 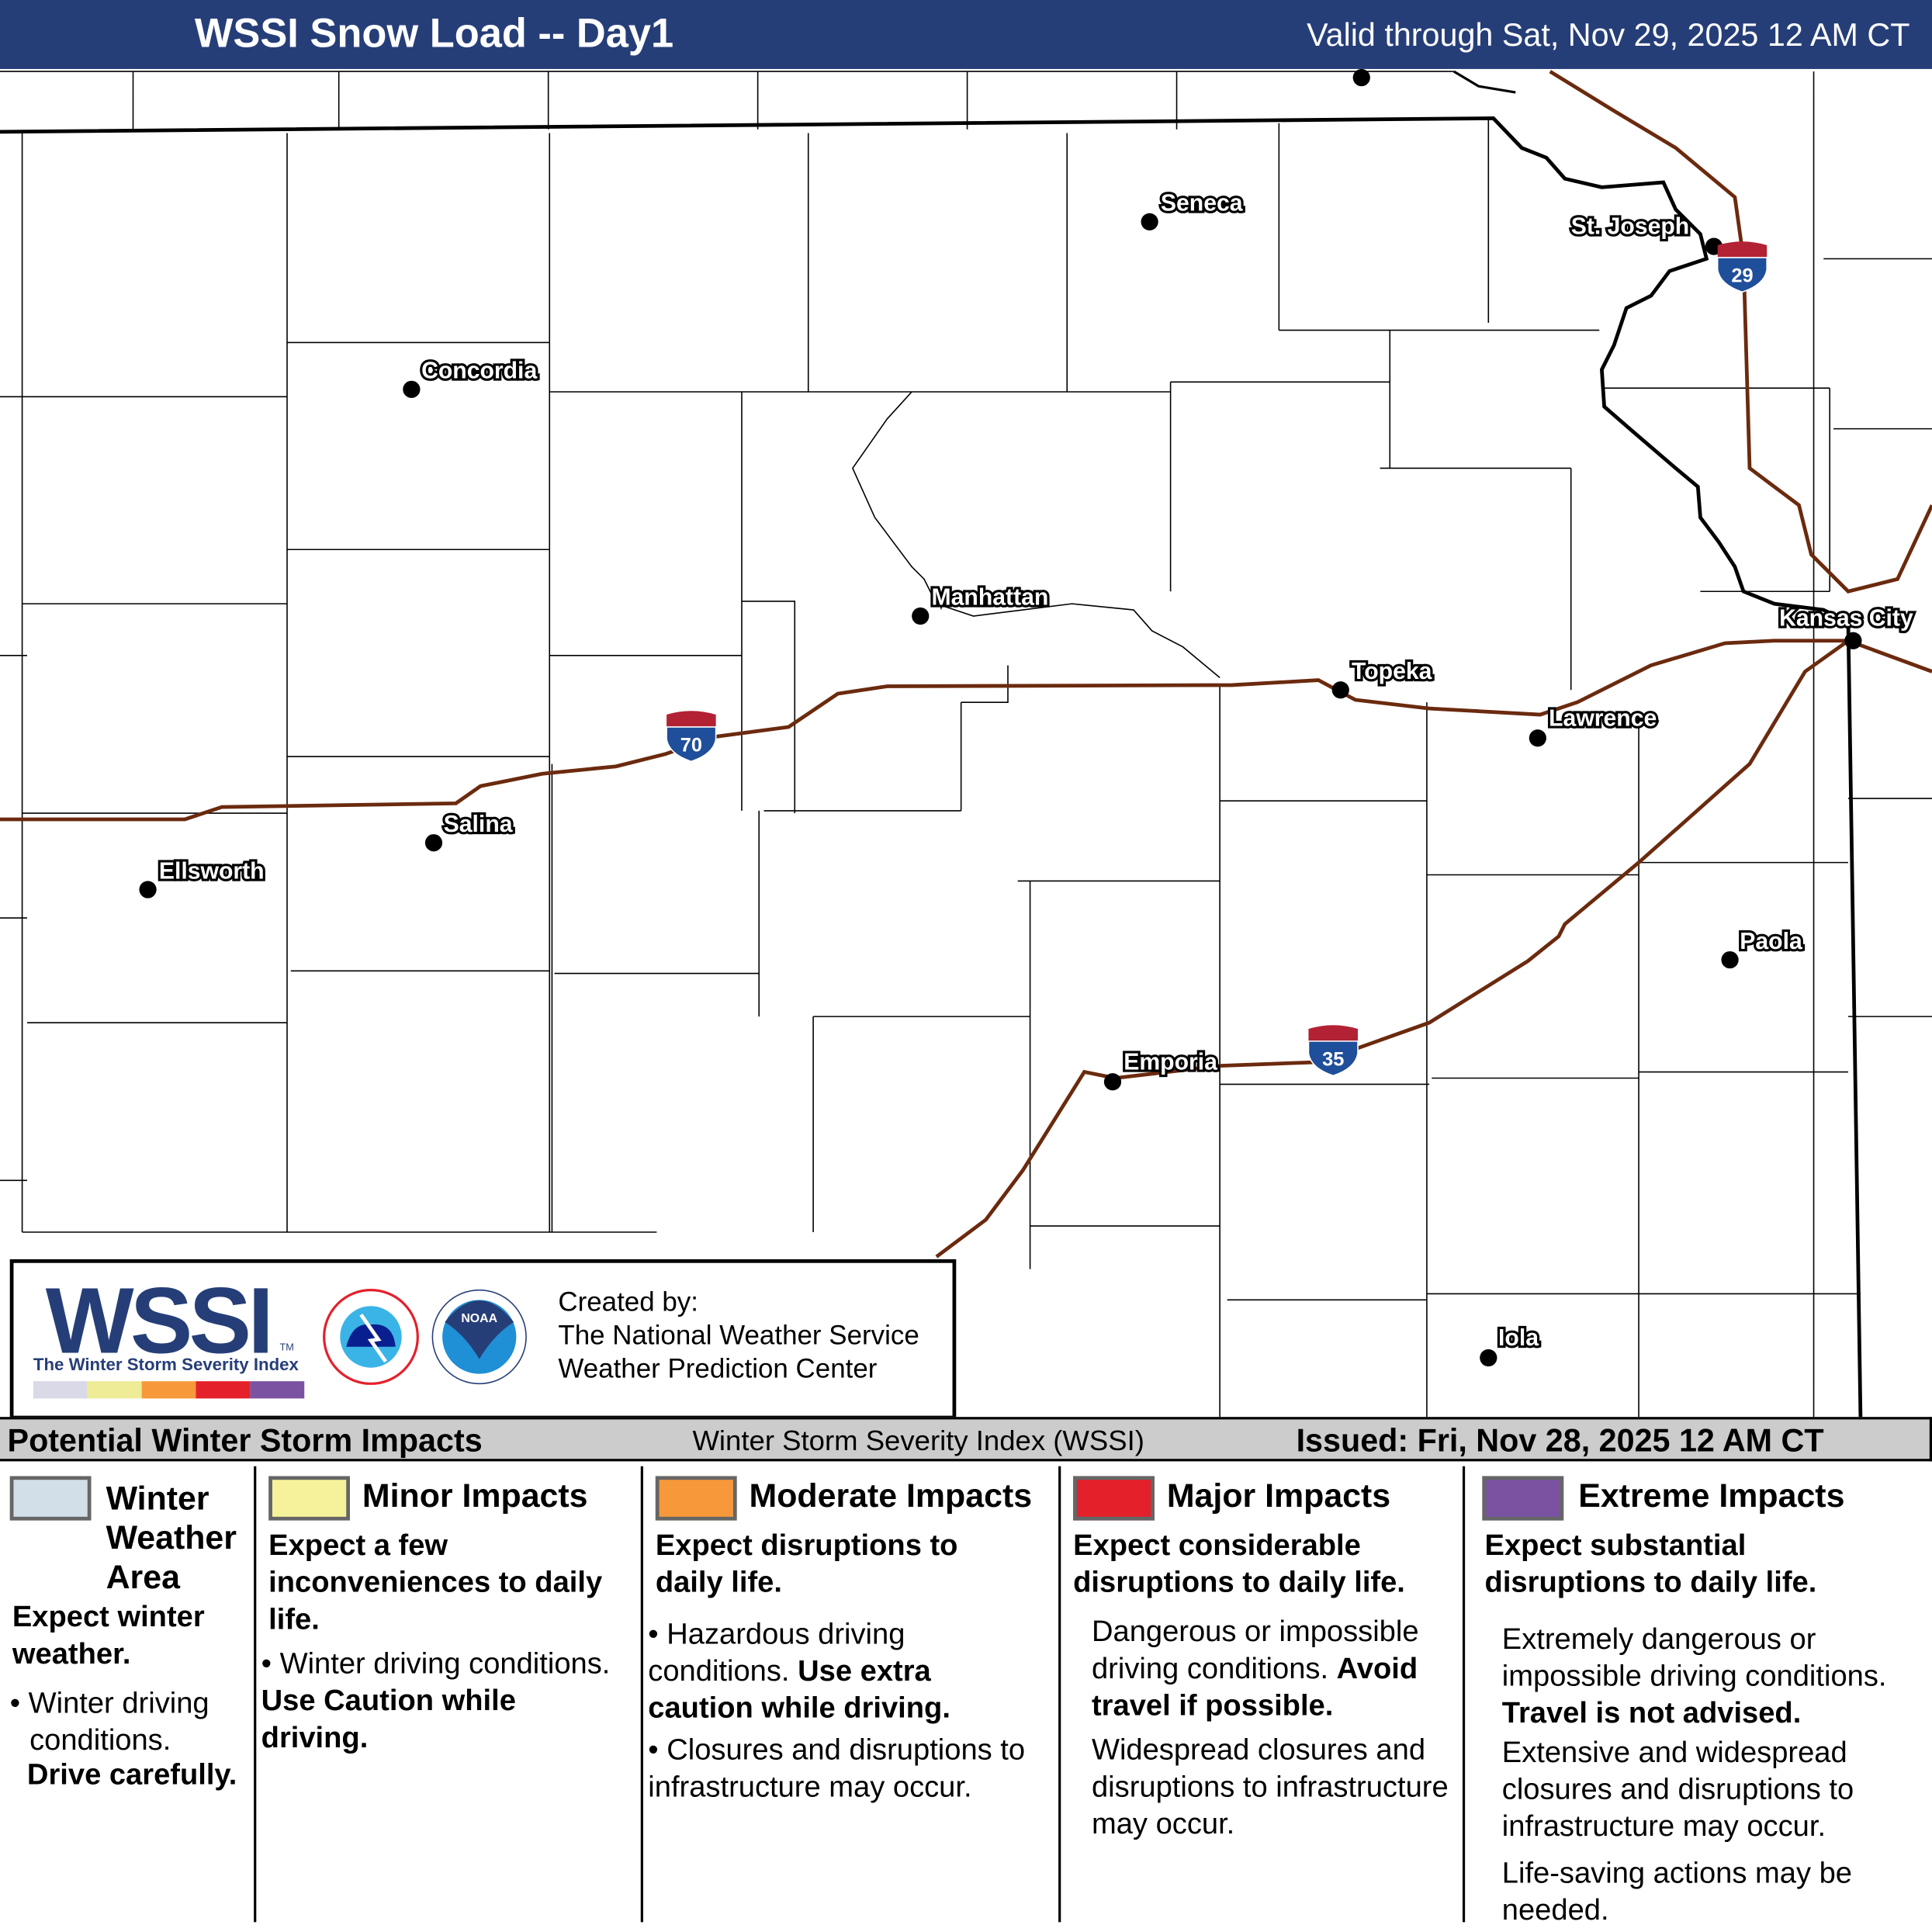 I want to click on city-label: Kansas City, so click(x=1846, y=619).